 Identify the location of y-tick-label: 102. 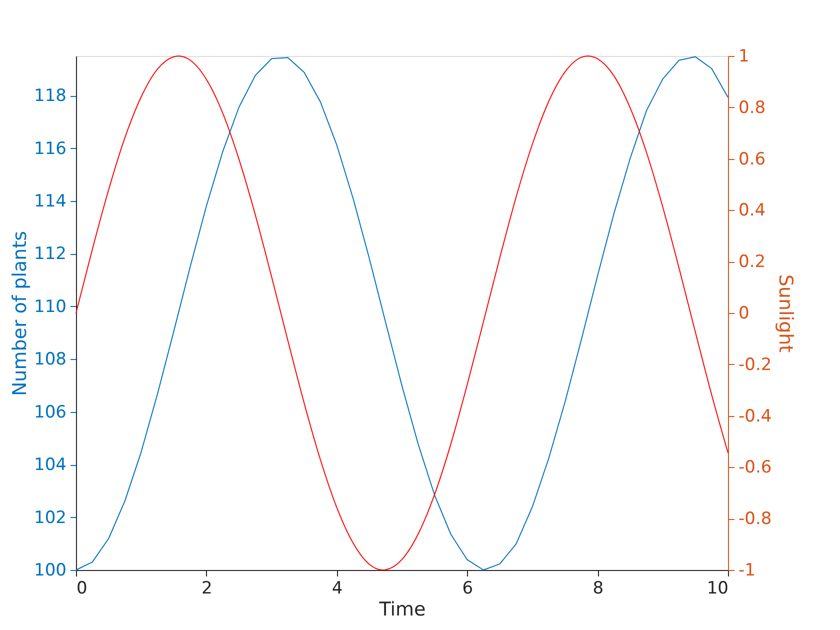
(50, 518).